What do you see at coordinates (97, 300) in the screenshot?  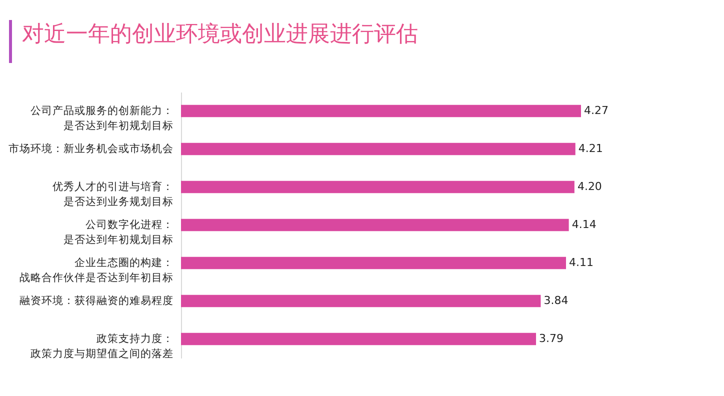 I see `y-tick-label: 融资环境：获得融资的难易程度` at bounding box center [97, 300].